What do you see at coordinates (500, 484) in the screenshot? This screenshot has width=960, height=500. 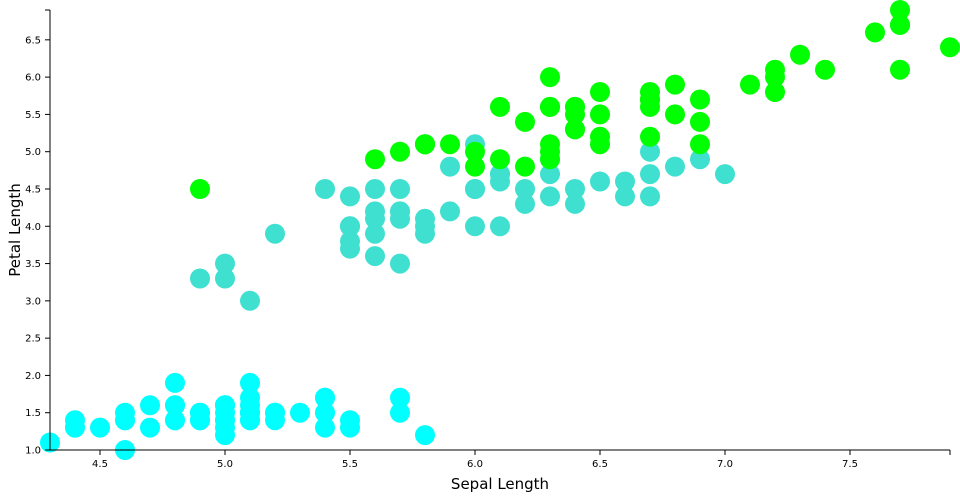 I see `x-axis-title: Sepal Length` at bounding box center [500, 484].